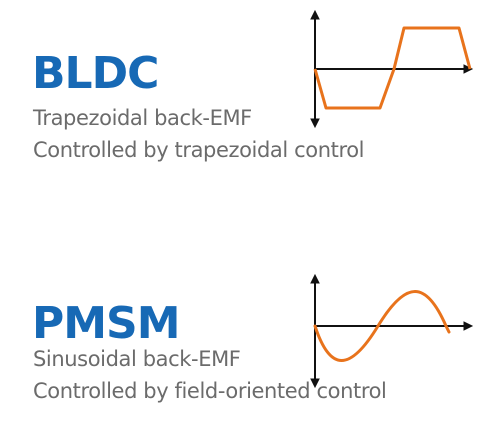 Image resolution: width=492 pixels, height=437 pixels. I want to click on axes, so click(392, 331).